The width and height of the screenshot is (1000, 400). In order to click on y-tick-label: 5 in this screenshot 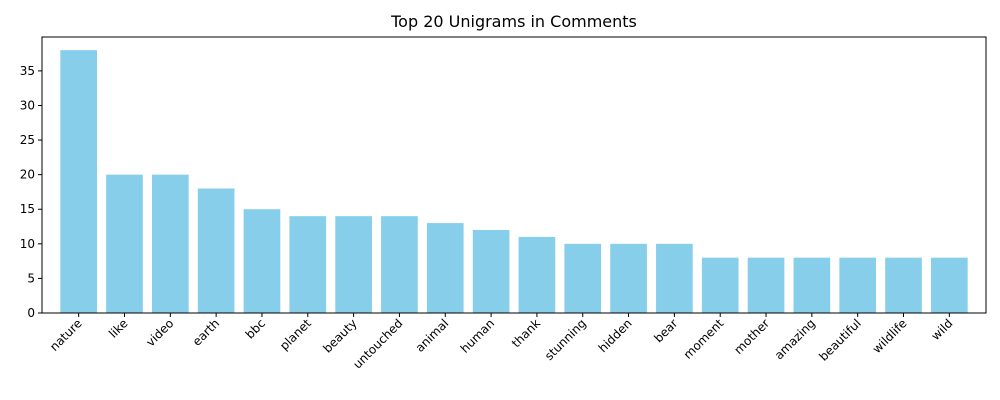, I will do `click(31, 278)`.